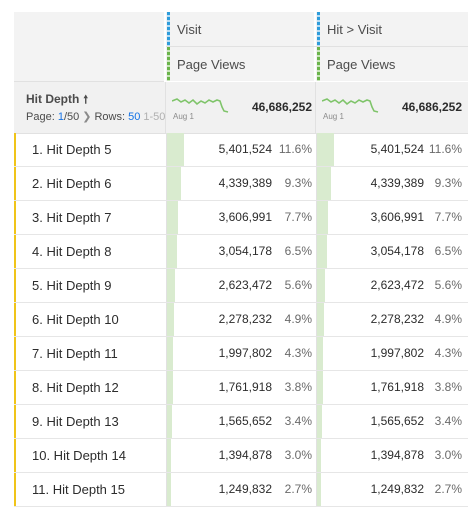 Image resolution: width=468 pixels, height=510 pixels. I want to click on metric-value: 1,565,652, so click(245, 421).